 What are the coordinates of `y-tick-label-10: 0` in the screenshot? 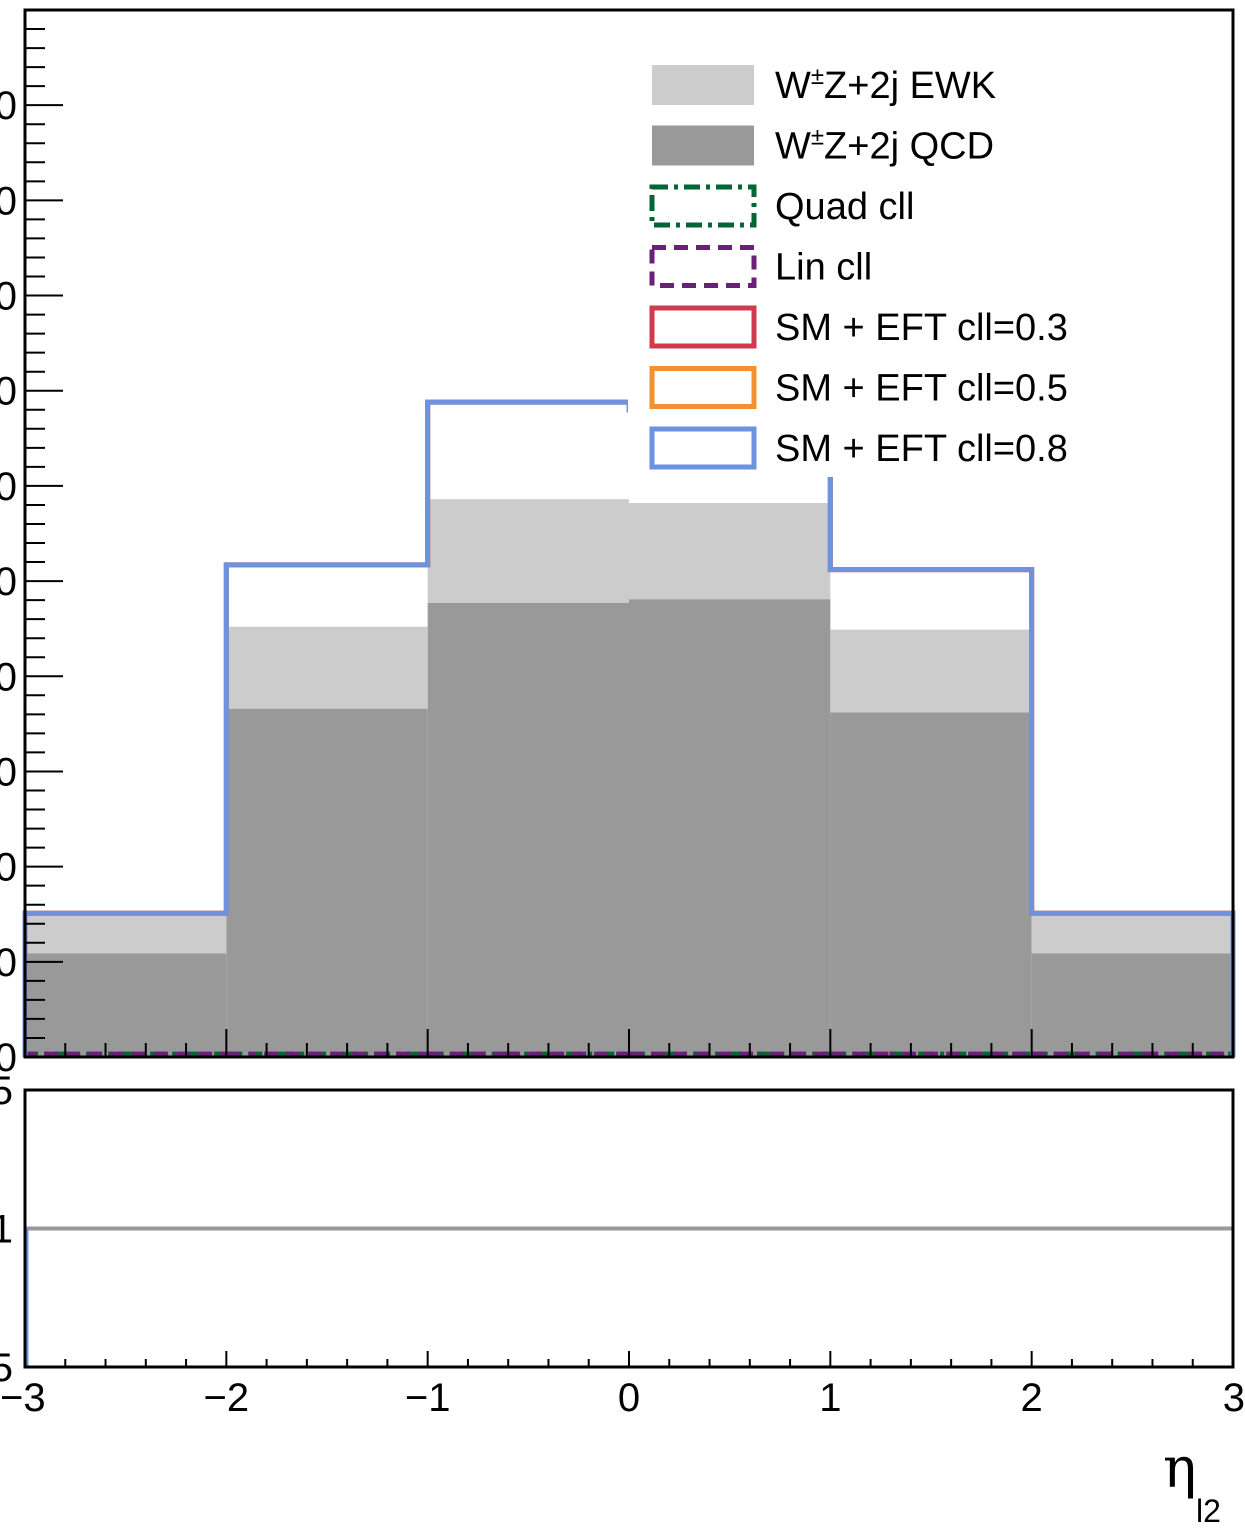 It's located at (8, 106).